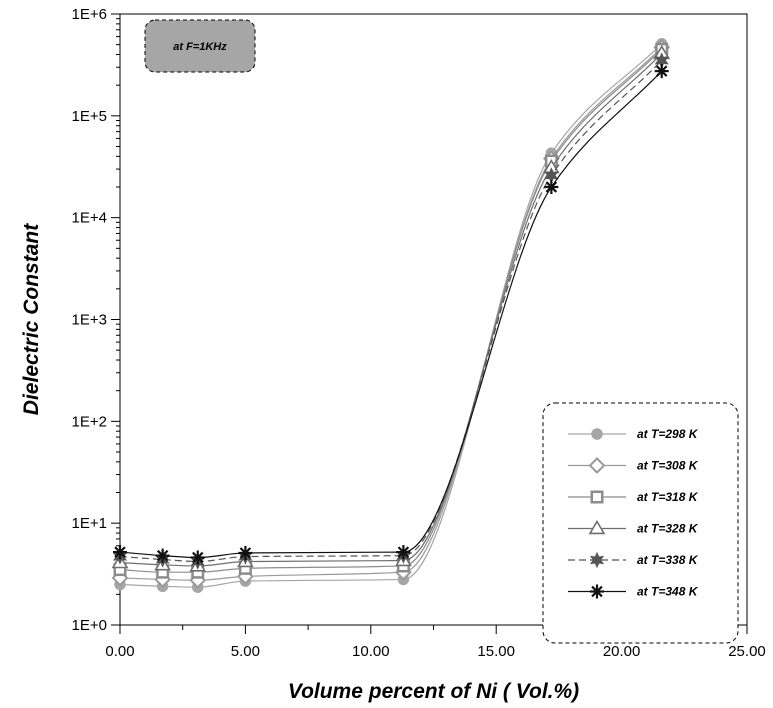 The width and height of the screenshot is (773, 708). I want to click on x-axis-title: Volume percent of Ni ( Vol.%), so click(433, 691).